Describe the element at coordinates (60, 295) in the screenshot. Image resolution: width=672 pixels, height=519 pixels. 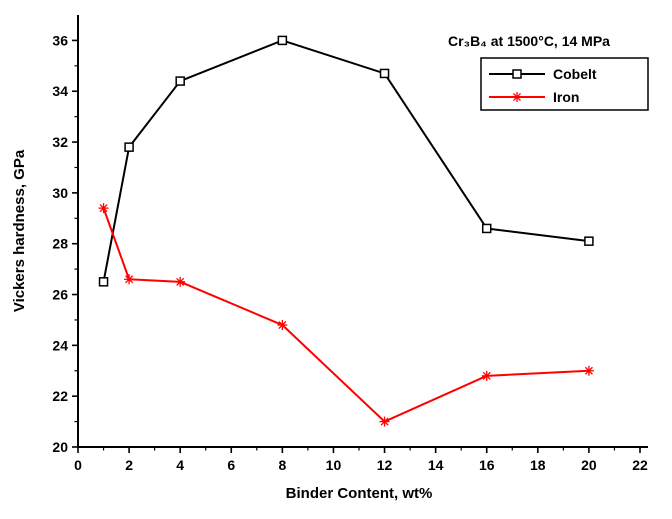
I see `y-tick-label: 26` at that location.